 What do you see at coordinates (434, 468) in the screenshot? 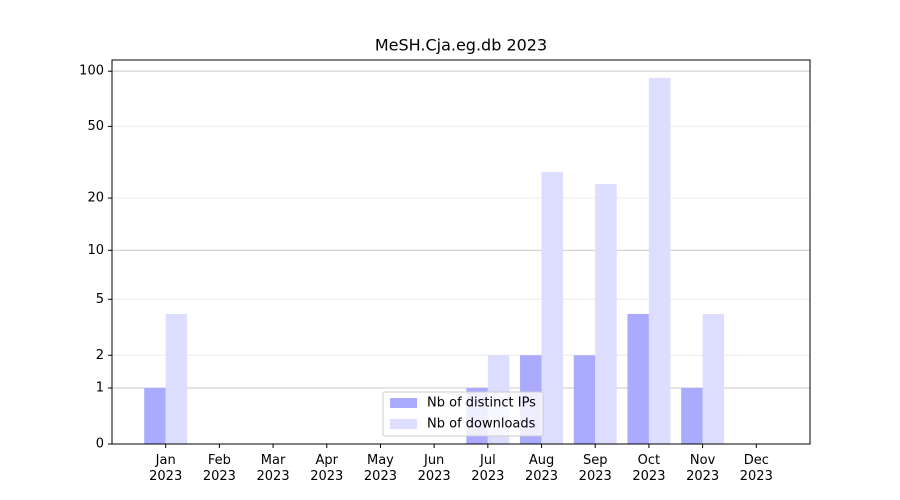
I see `x-tick-label: Jun 2023` at bounding box center [434, 468].